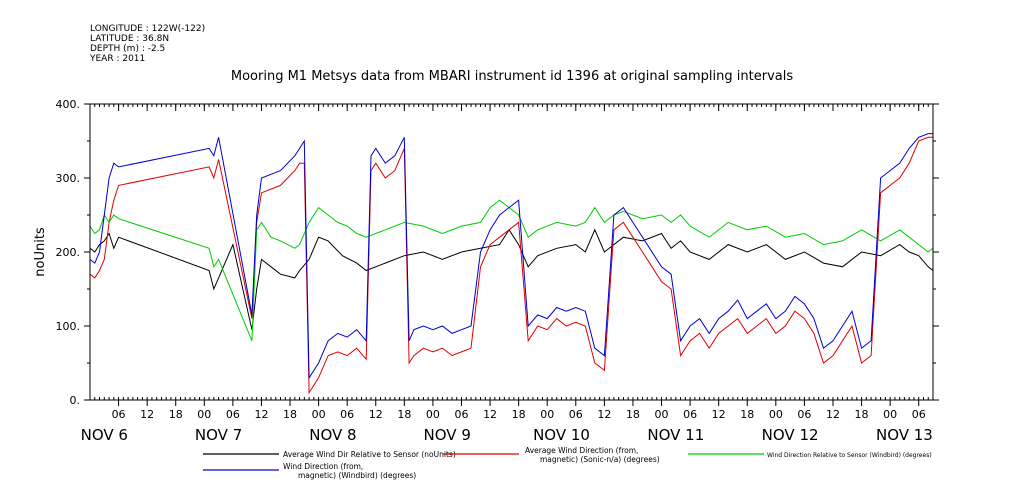  Describe the element at coordinates (904, 435) in the screenshot. I see `day-label: NOV 13` at that location.